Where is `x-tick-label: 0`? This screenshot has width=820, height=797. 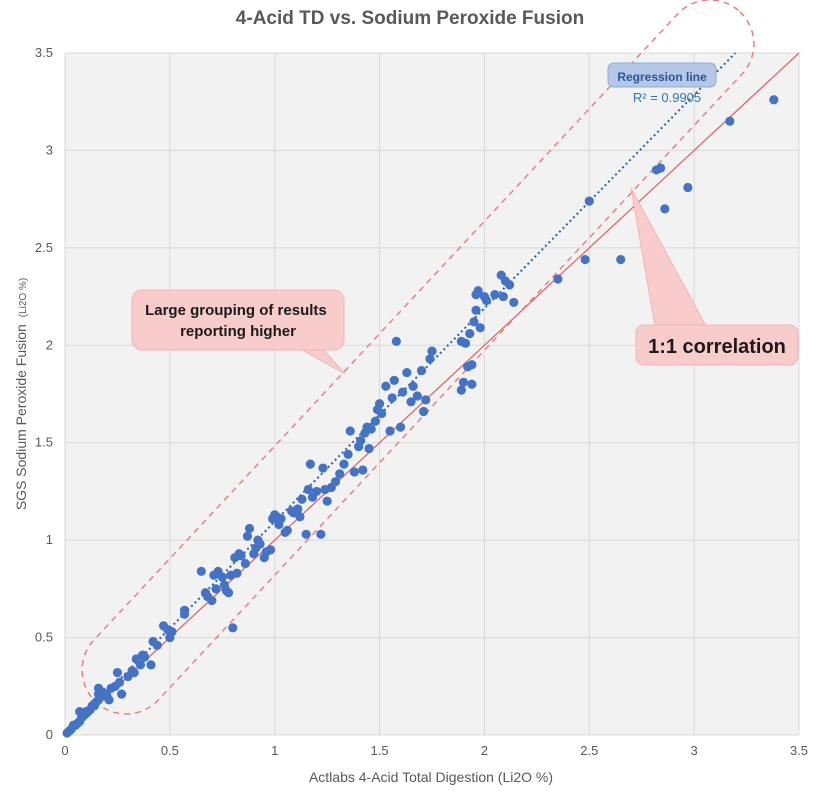 x-tick-label: 0 is located at coordinates (64, 750).